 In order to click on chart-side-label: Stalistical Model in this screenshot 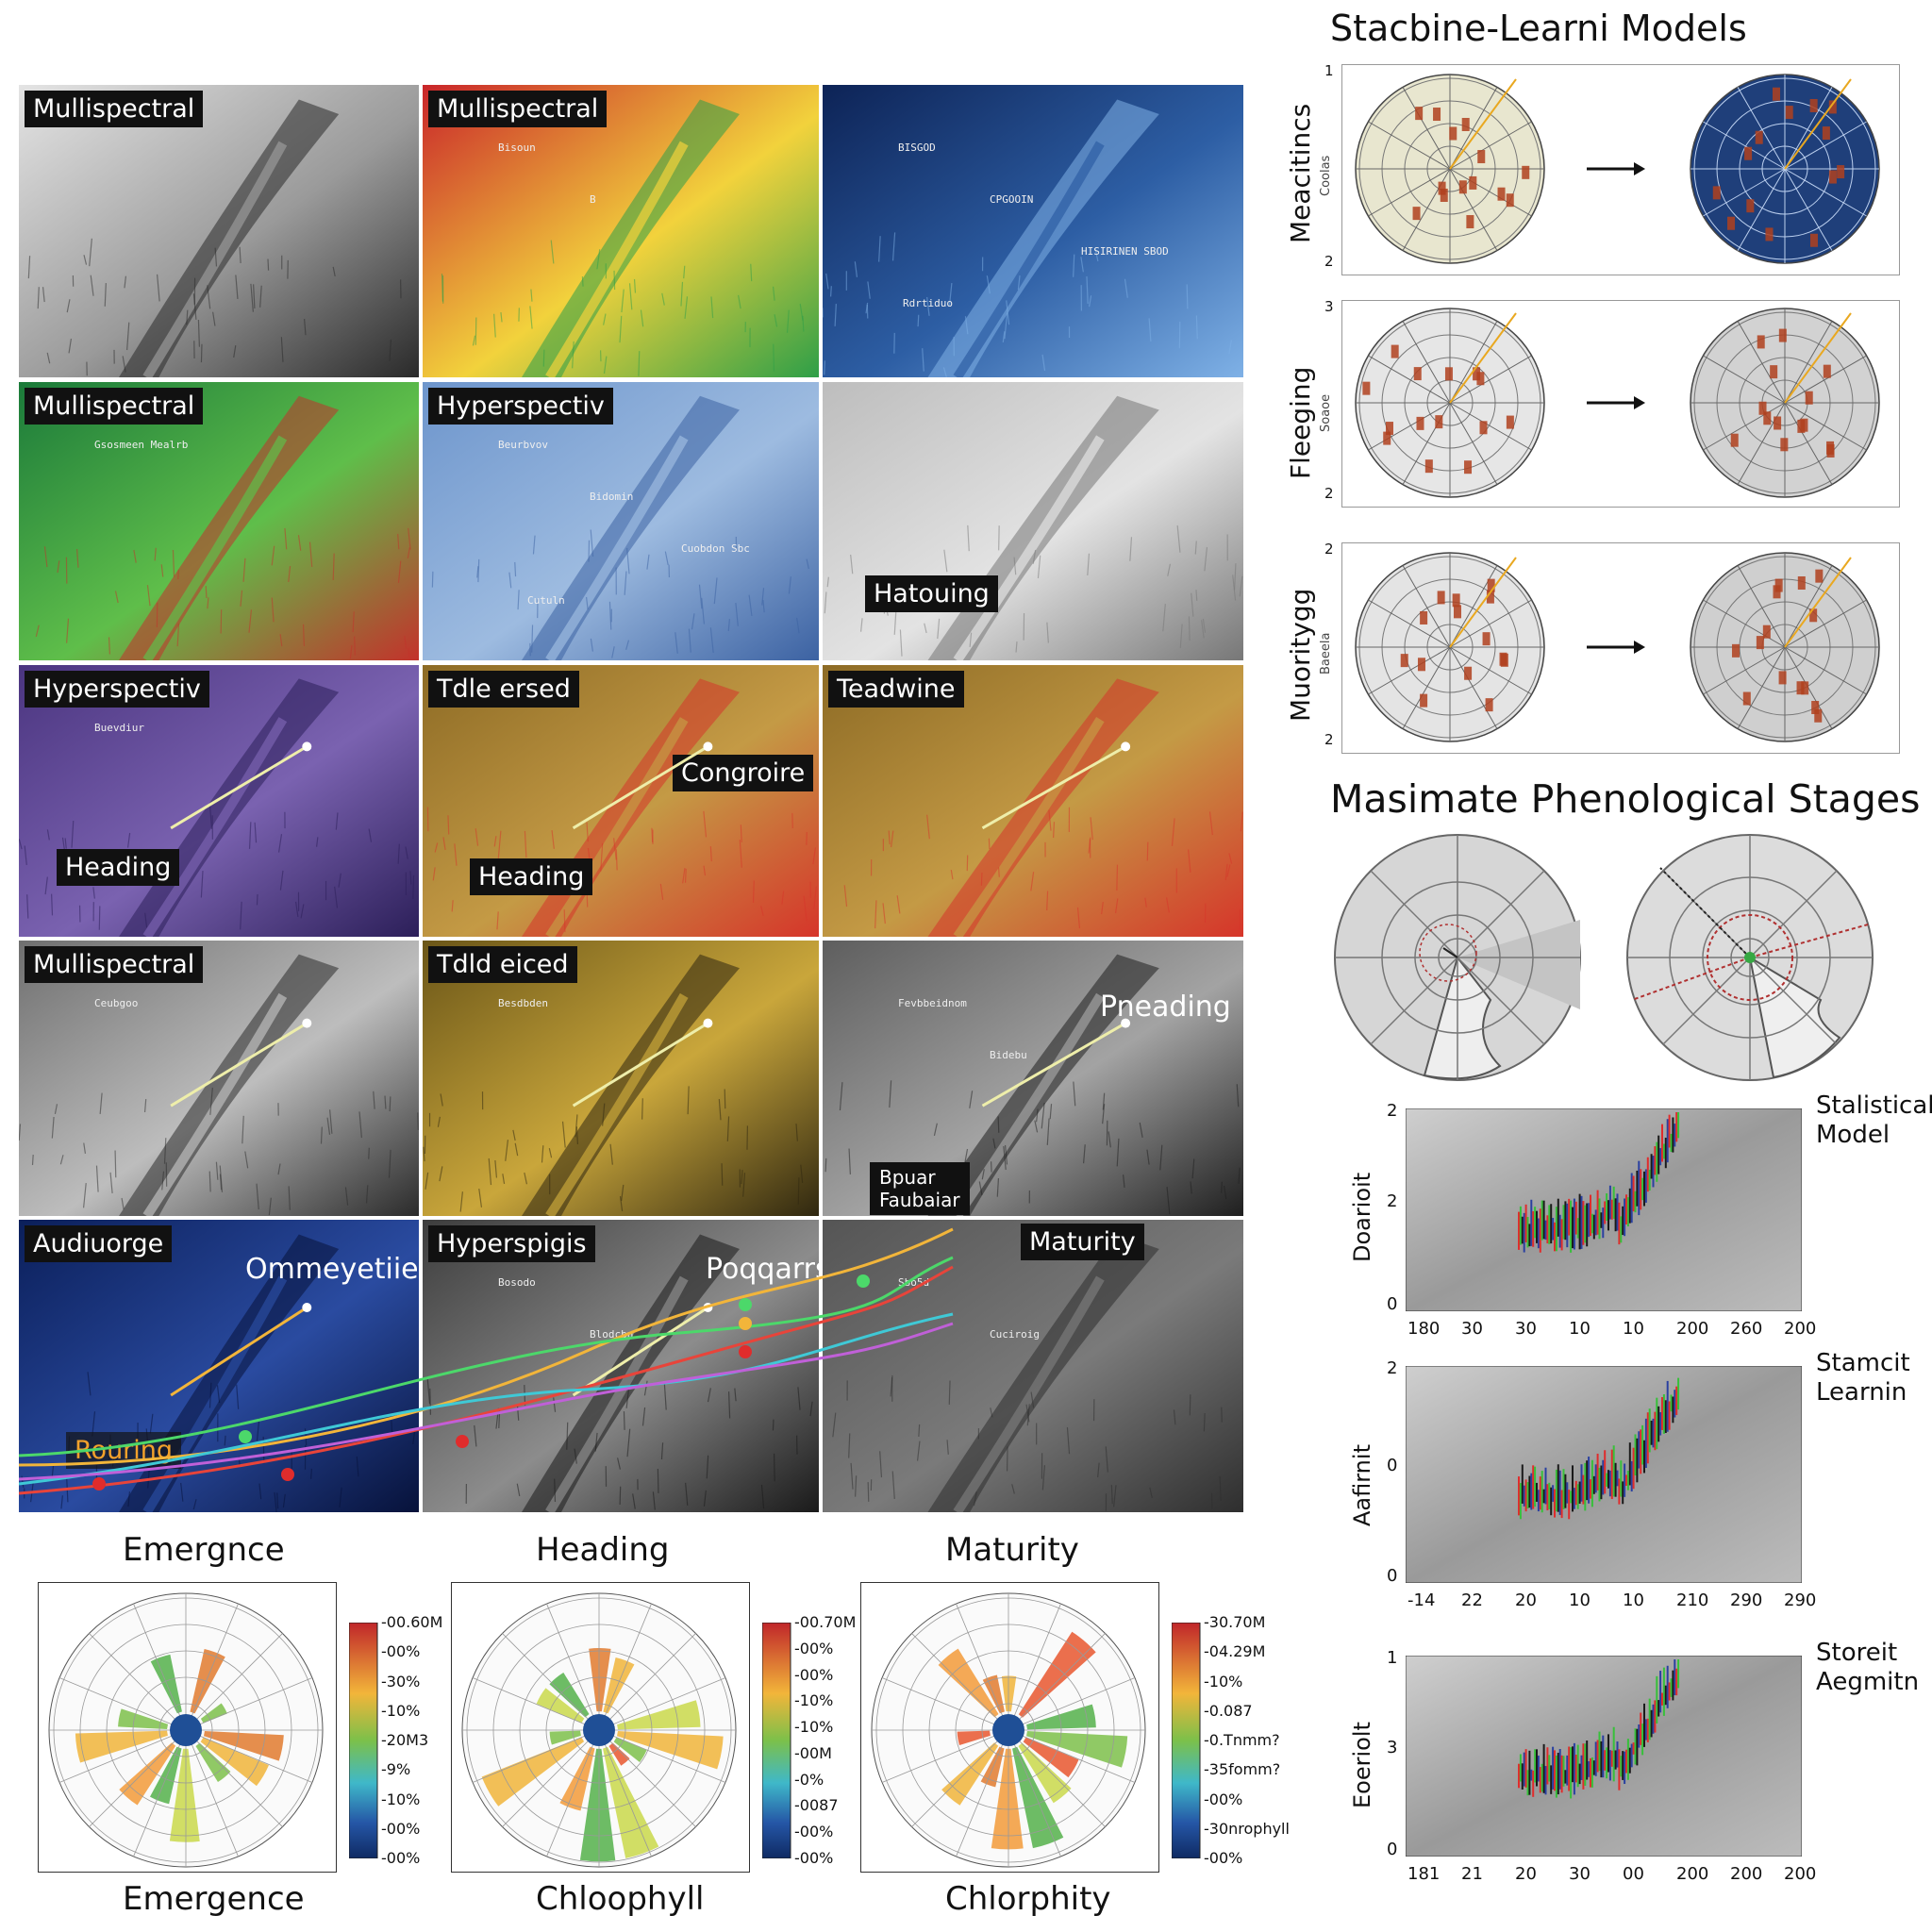, I will do `click(1874, 1120)`.